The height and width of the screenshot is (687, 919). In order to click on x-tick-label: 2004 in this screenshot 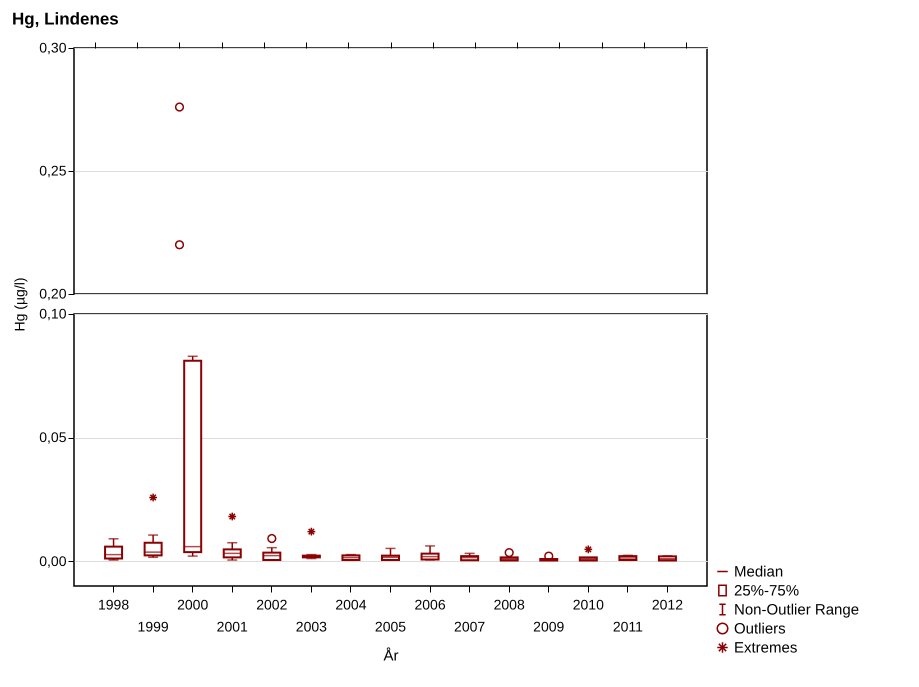, I will do `click(351, 604)`.